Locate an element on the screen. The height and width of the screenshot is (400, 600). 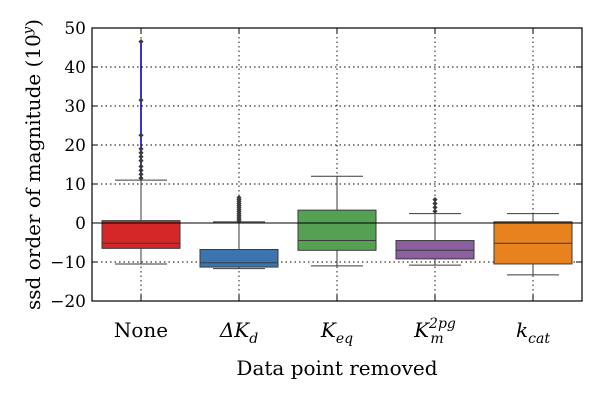
y-tick-label: −10 is located at coordinates (68, 263).